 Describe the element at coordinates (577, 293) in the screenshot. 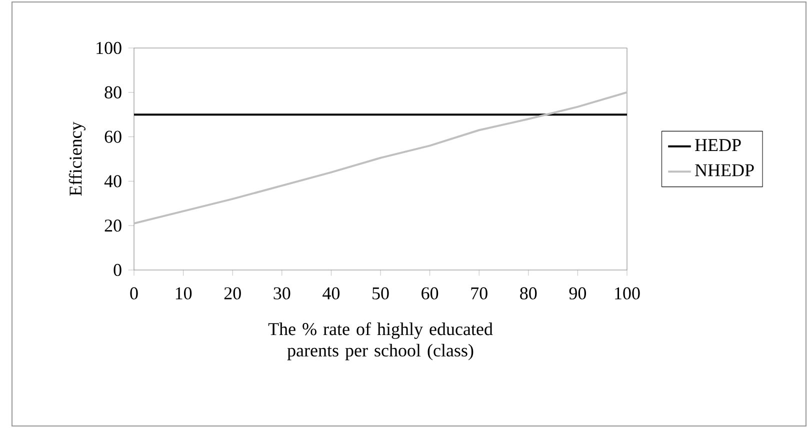

I see `x-tick-label: 90` at that location.